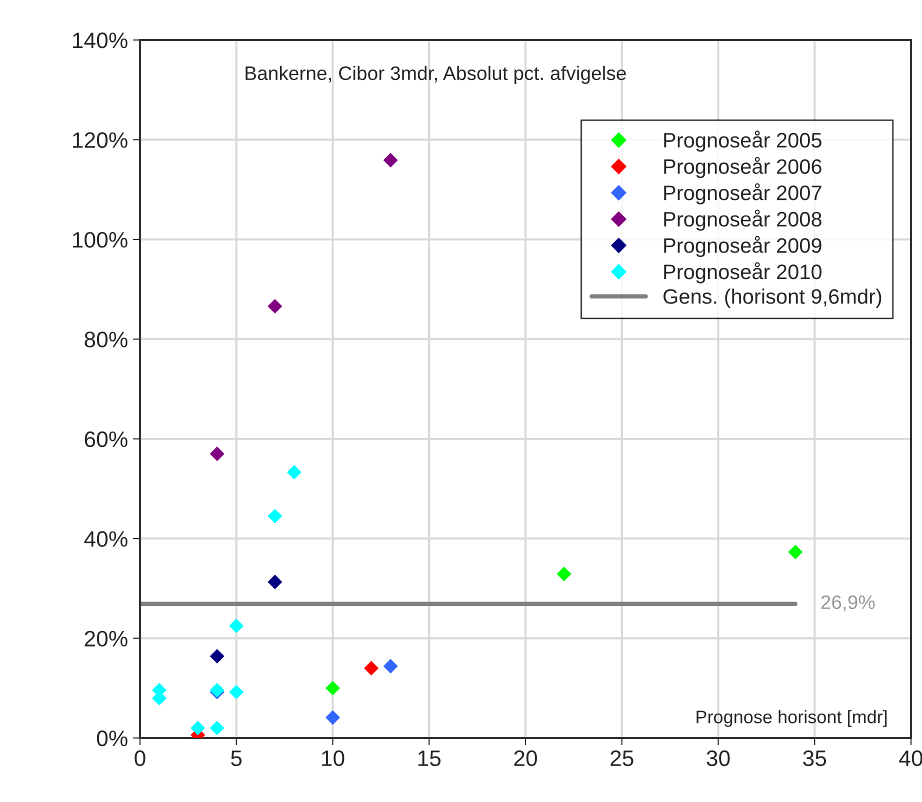 Image resolution: width=922 pixels, height=802 pixels. What do you see at coordinates (743, 167) in the screenshot?
I see `legend-label: Prognoseår 2006` at bounding box center [743, 167].